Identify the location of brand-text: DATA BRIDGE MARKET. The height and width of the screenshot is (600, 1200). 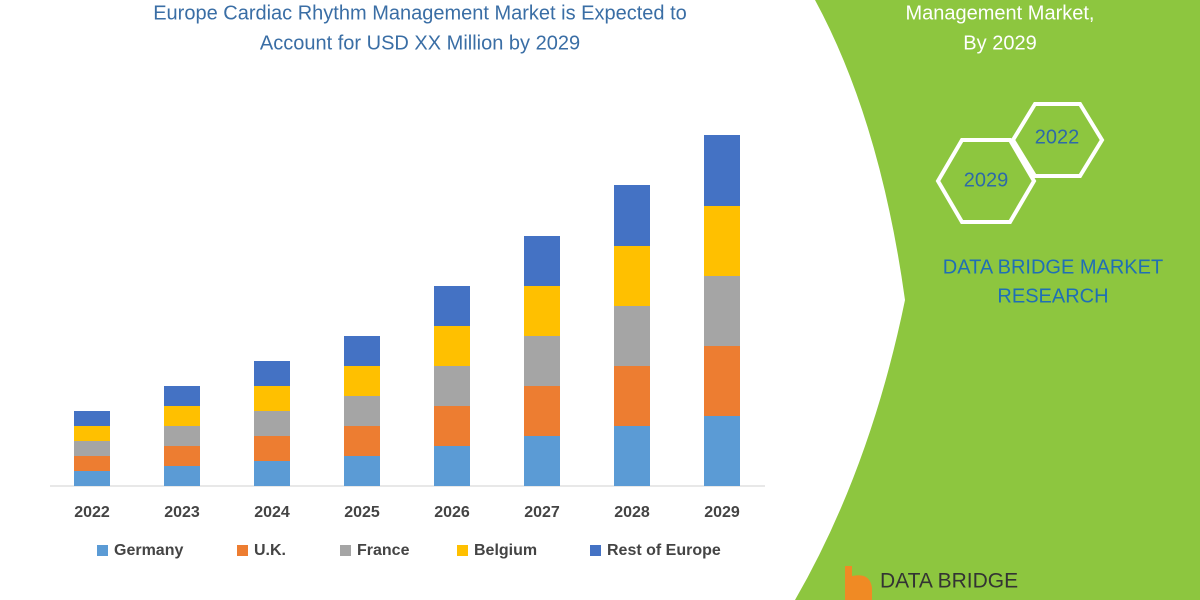
(1053, 267).